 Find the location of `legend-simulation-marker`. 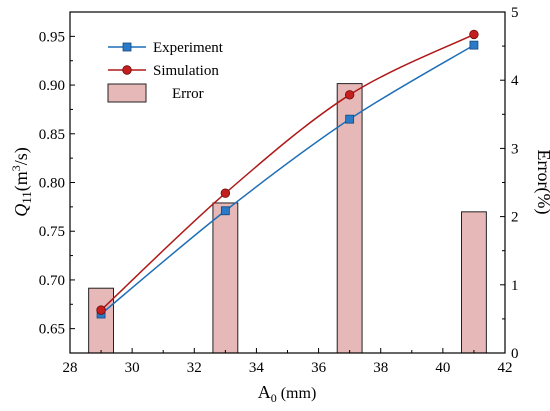

legend-simulation-marker is located at coordinates (127, 70).